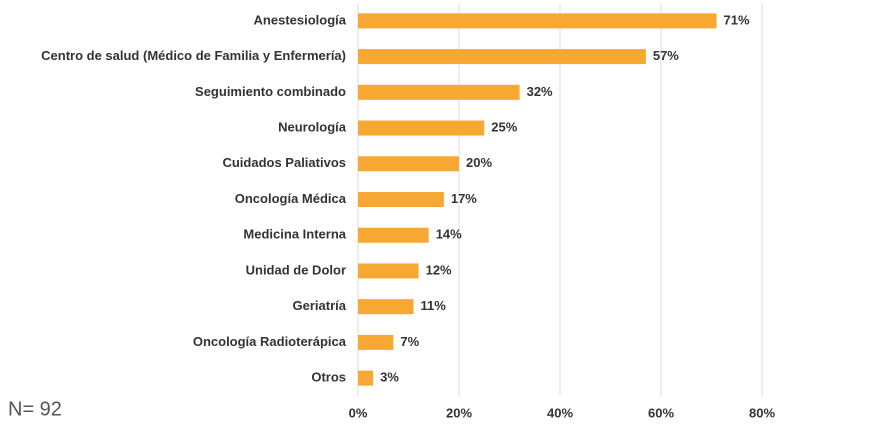 Image resolution: width=870 pixels, height=425 pixels. What do you see at coordinates (459, 412) in the screenshot?
I see `x-tick-label: 20%` at bounding box center [459, 412].